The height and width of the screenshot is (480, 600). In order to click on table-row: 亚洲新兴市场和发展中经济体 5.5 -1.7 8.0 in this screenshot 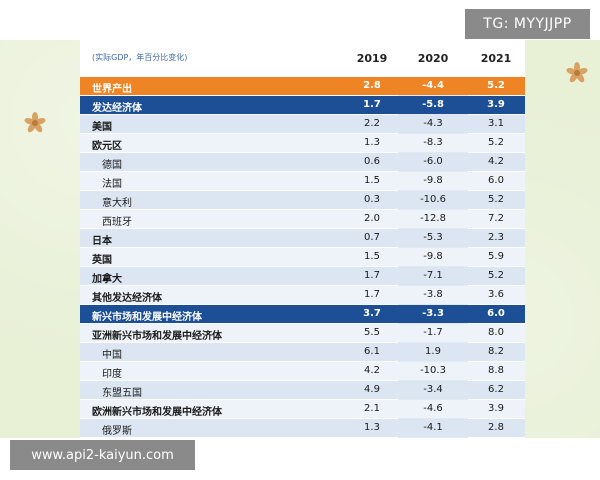, I will do `click(302, 333)`.